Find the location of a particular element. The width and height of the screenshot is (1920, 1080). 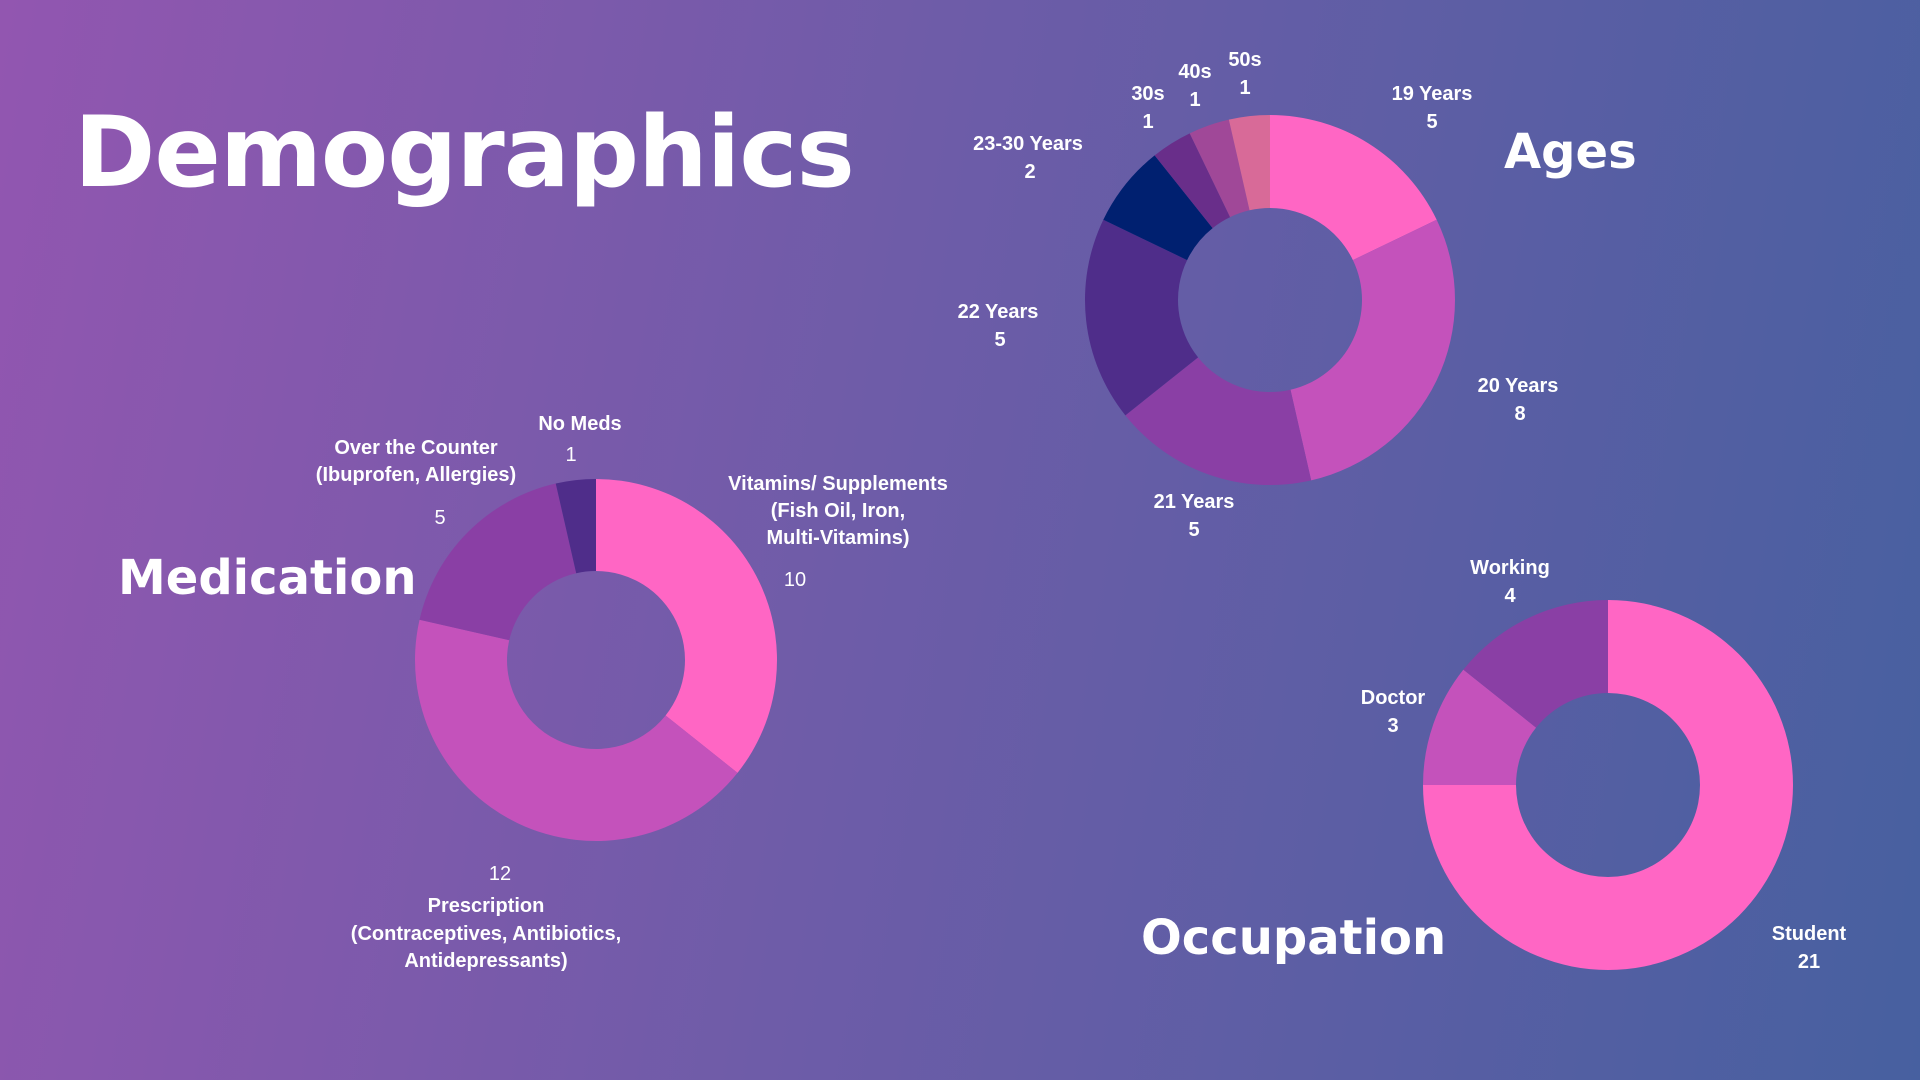

ages-slice-40s is located at coordinates (1219, 168).